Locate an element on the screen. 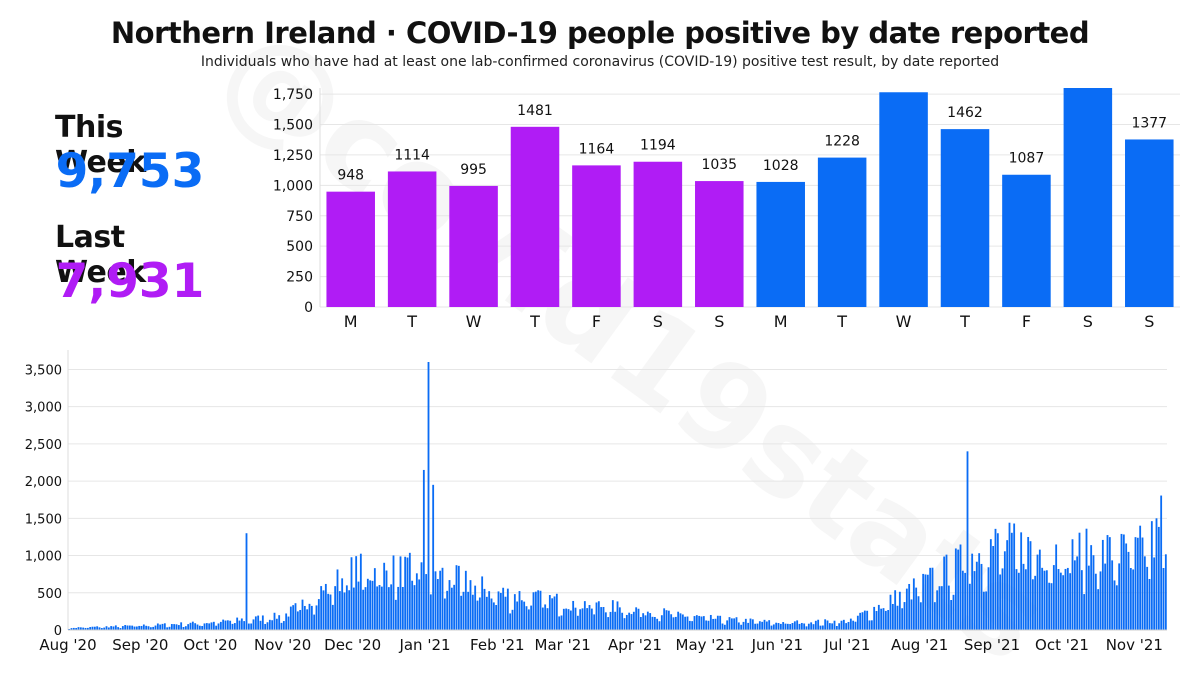  top-bar-value-label: 1035 is located at coordinates (719, 165).